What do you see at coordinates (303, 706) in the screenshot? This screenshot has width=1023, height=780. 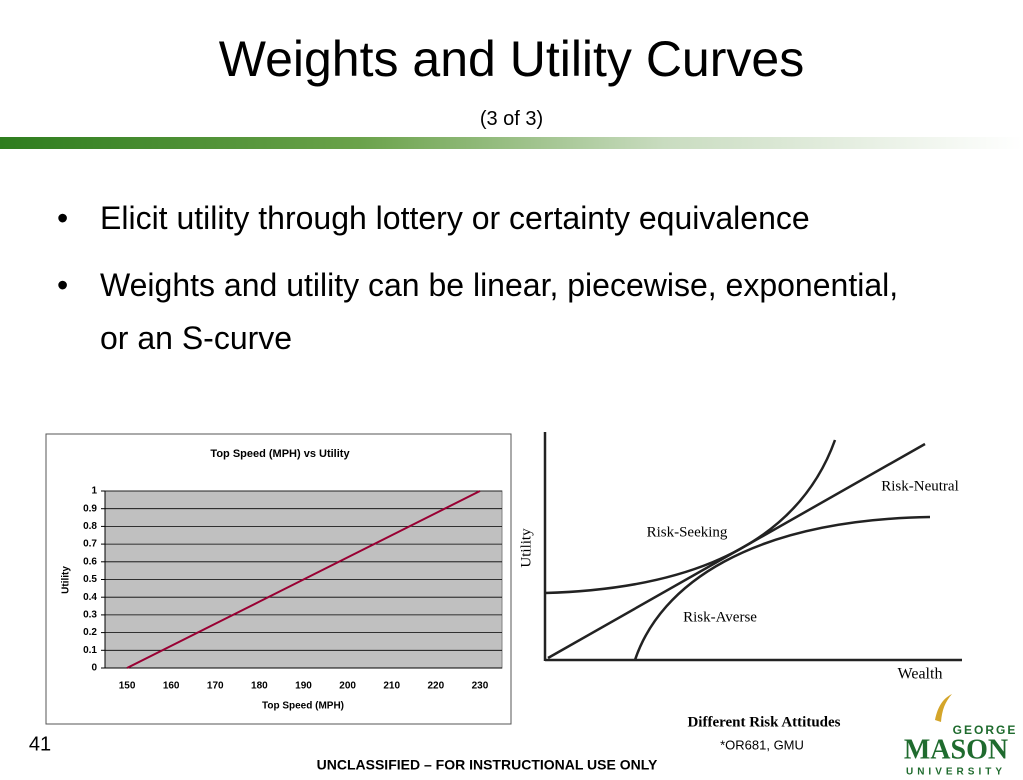 I see `x-axis-title: Top Speed (MPH)` at bounding box center [303, 706].